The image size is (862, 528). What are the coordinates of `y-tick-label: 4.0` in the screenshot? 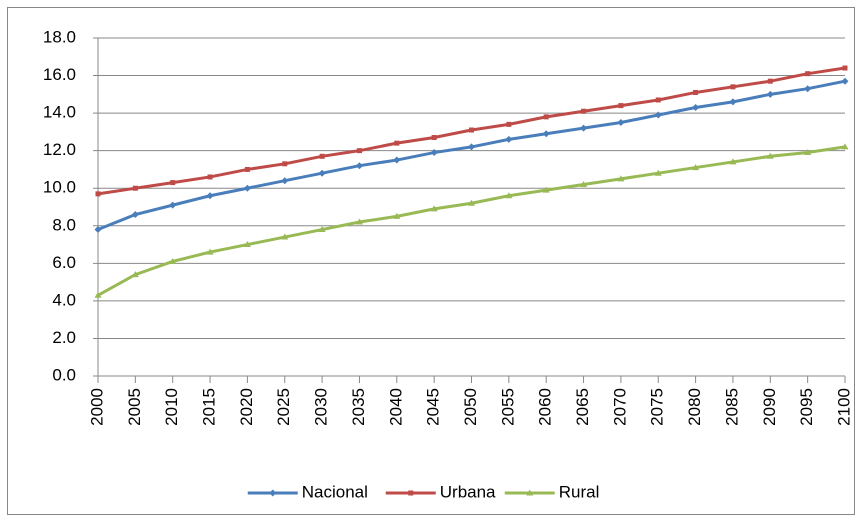 It's located at (64, 299).